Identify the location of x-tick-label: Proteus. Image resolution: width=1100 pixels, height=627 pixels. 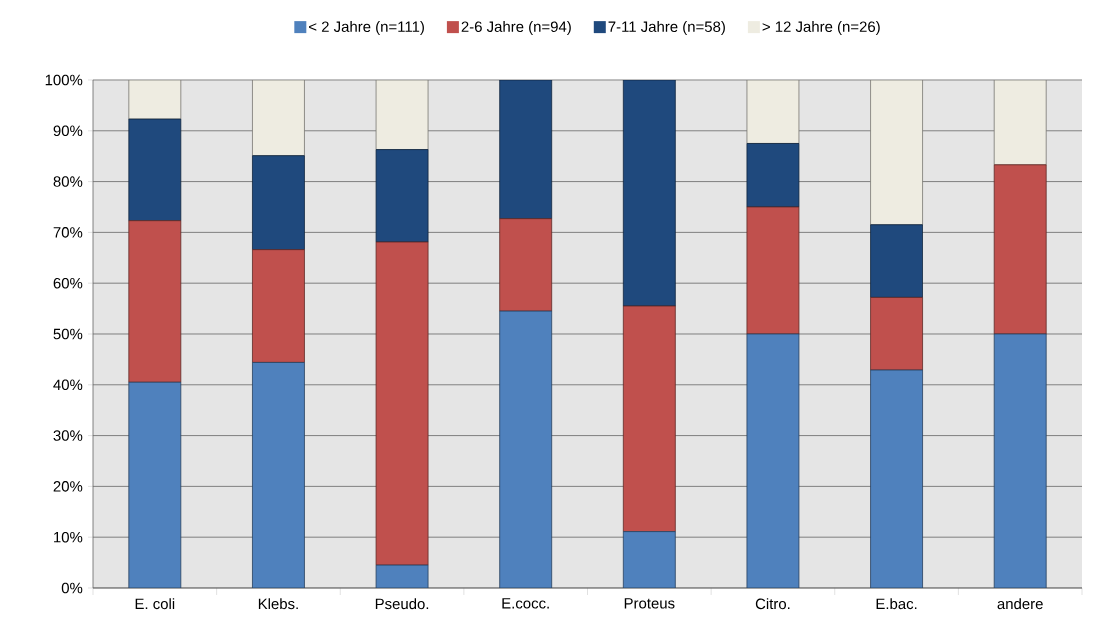
(649, 603).